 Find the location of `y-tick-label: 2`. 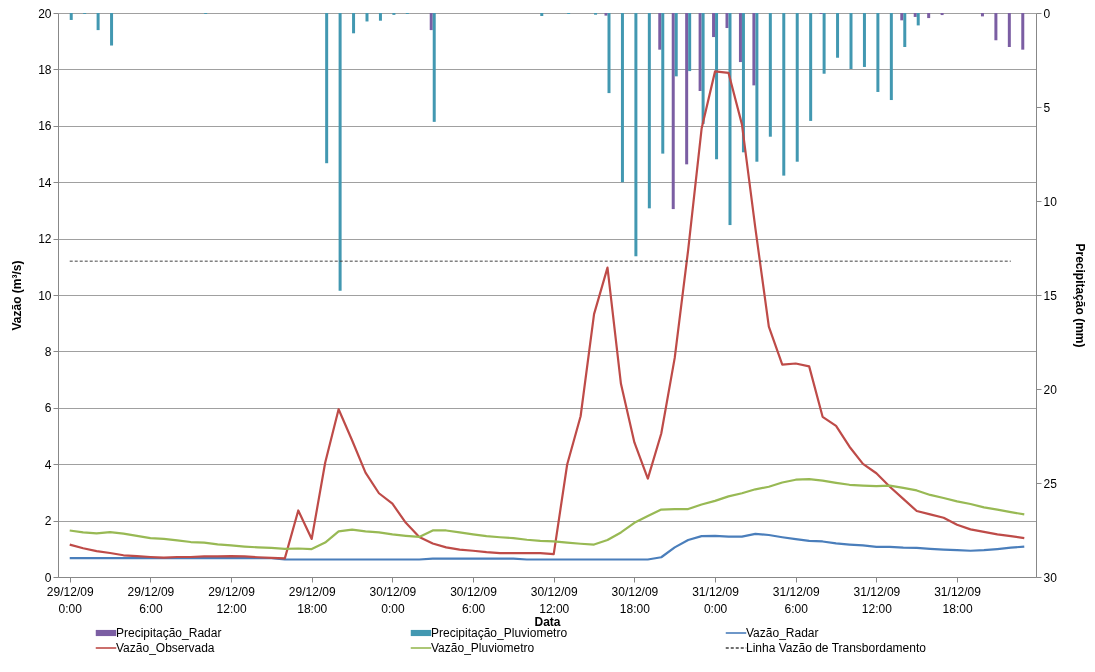

y-tick-label: 2 is located at coordinates (48, 521).